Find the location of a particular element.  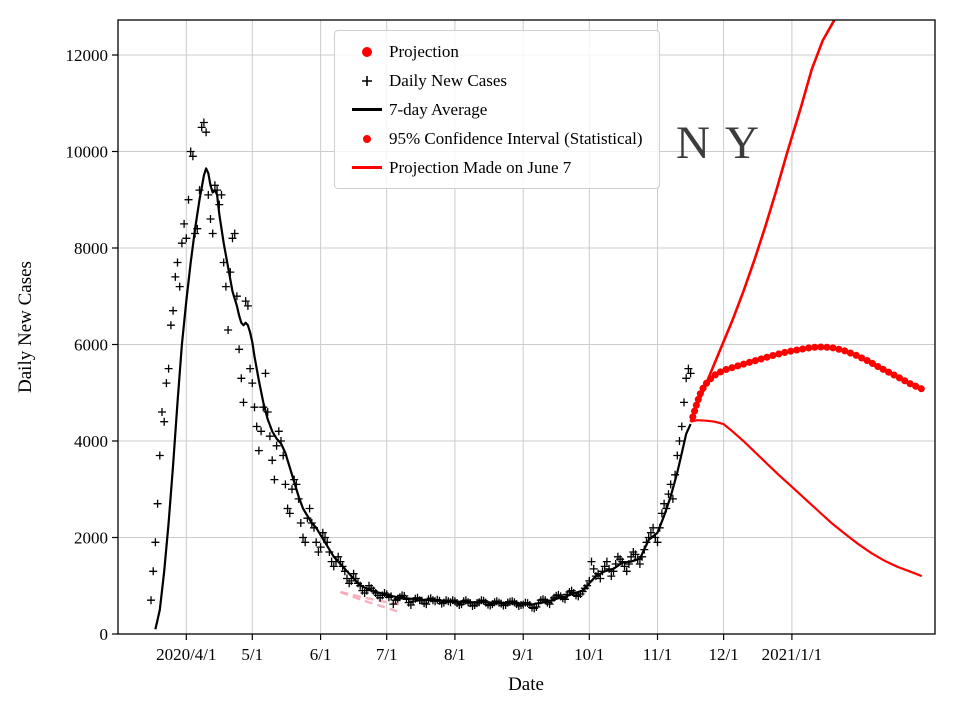

x-axis-label: Date is located at coordinates (526, 684).